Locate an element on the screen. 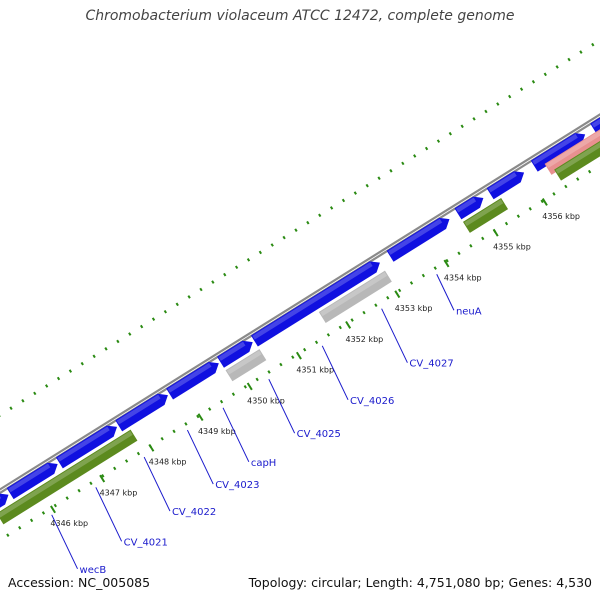 This screenshot has height=600, width=600. tick-label: 4350 kbp is located at coordinates (266, 400).